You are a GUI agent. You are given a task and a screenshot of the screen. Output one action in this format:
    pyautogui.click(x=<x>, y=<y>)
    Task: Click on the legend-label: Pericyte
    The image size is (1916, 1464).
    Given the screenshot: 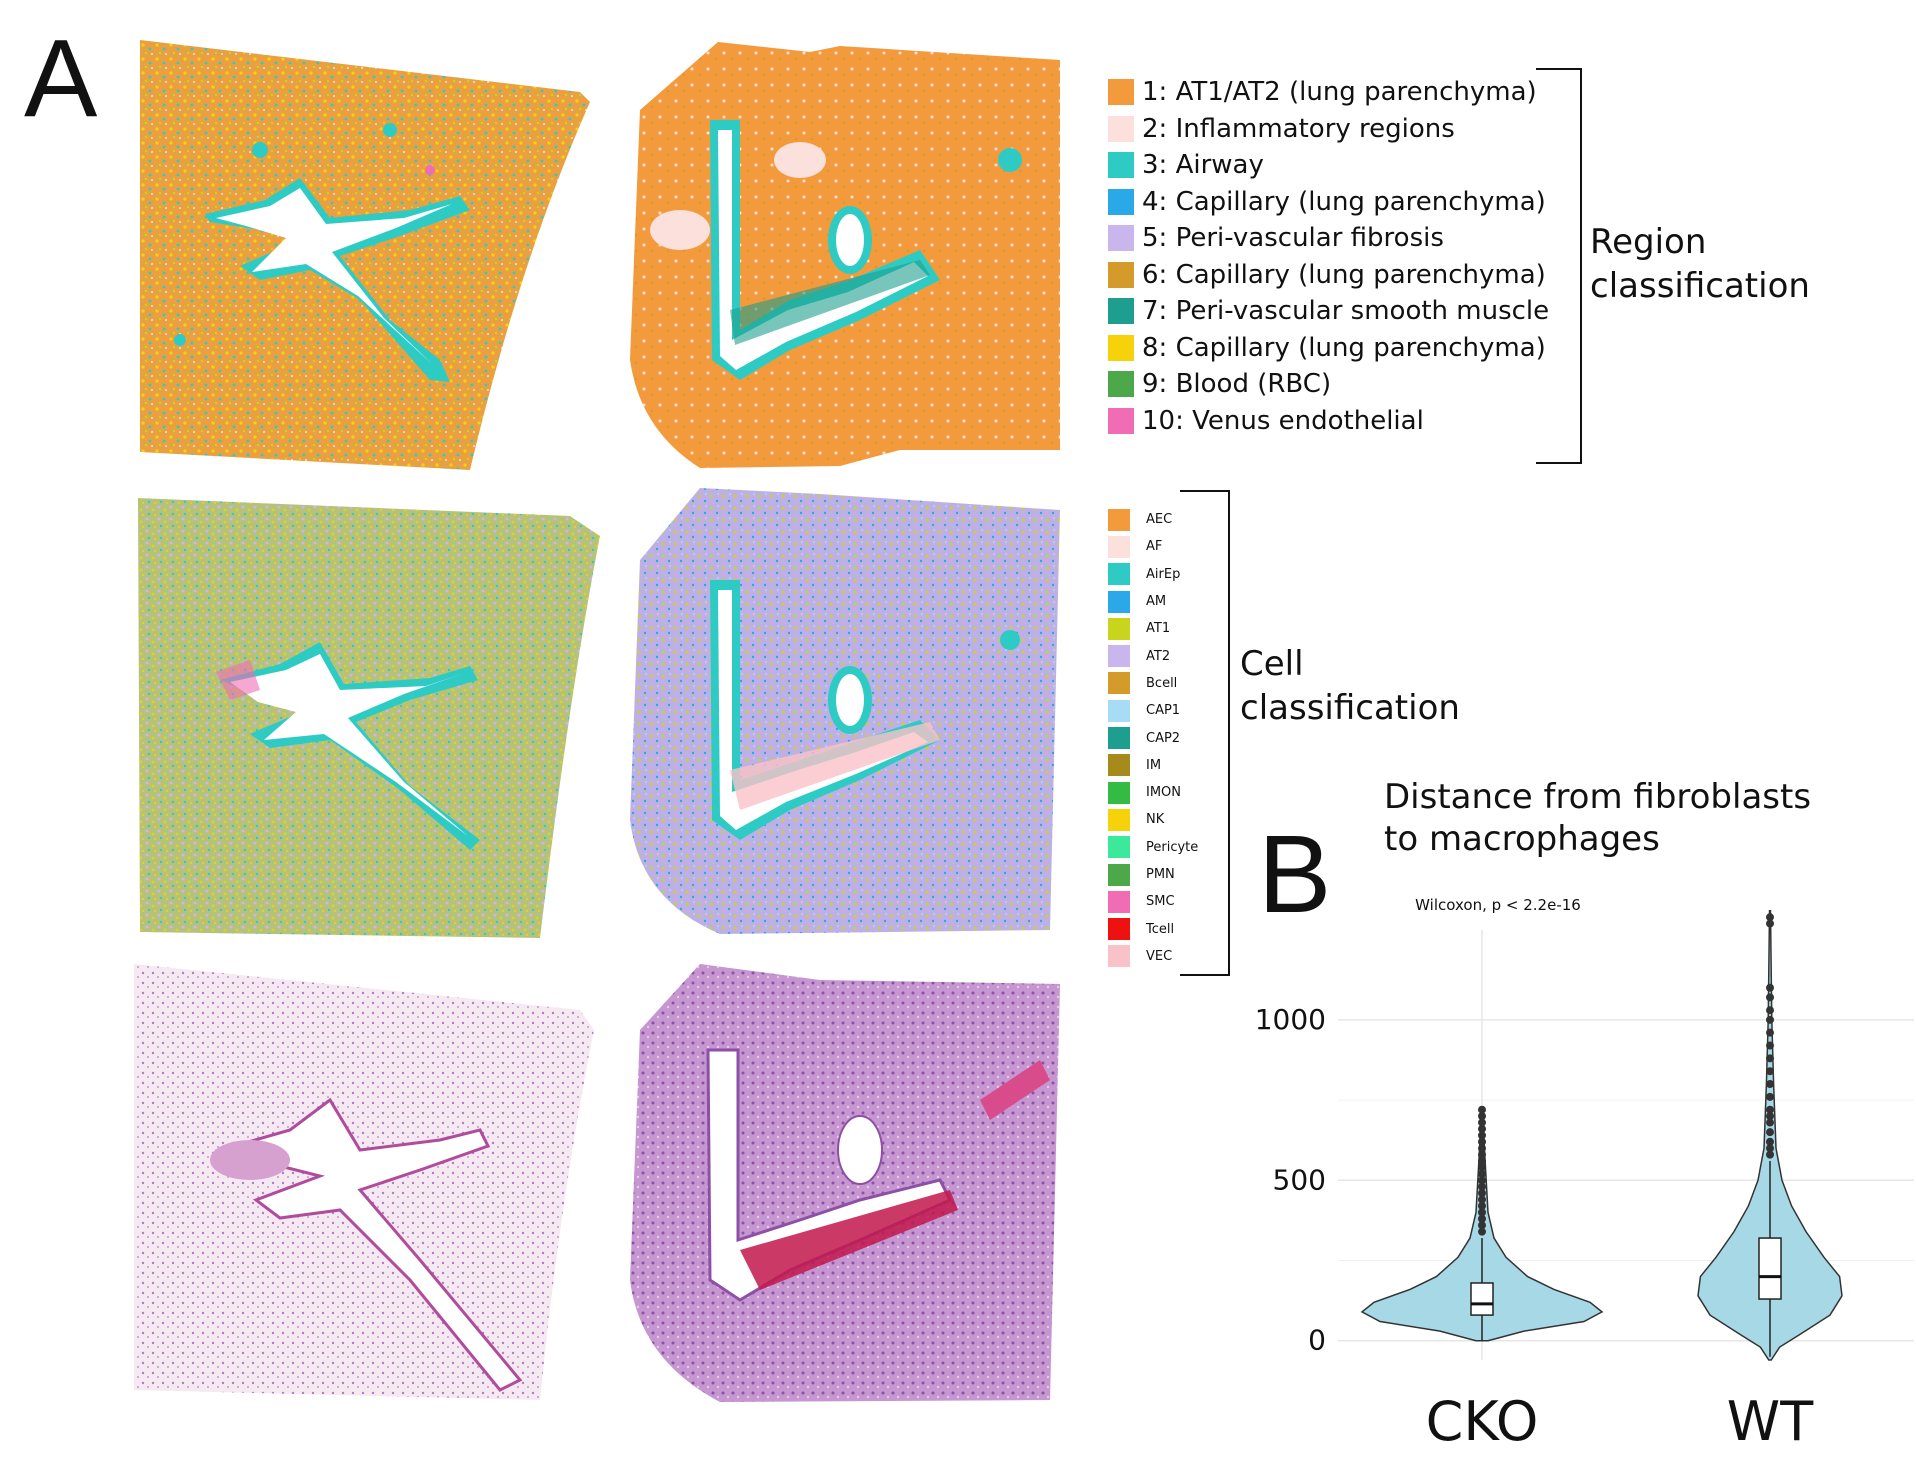 What is the action you would take?
    pyautogui.click(x=1172, y=847)
    